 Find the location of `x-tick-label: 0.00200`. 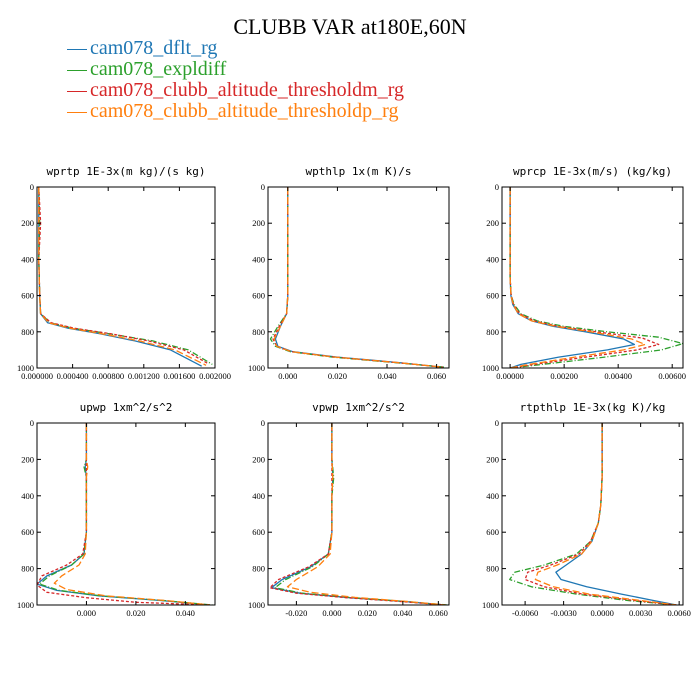

x-tick-label: 0.00200 is located at coordinates (564, 376).